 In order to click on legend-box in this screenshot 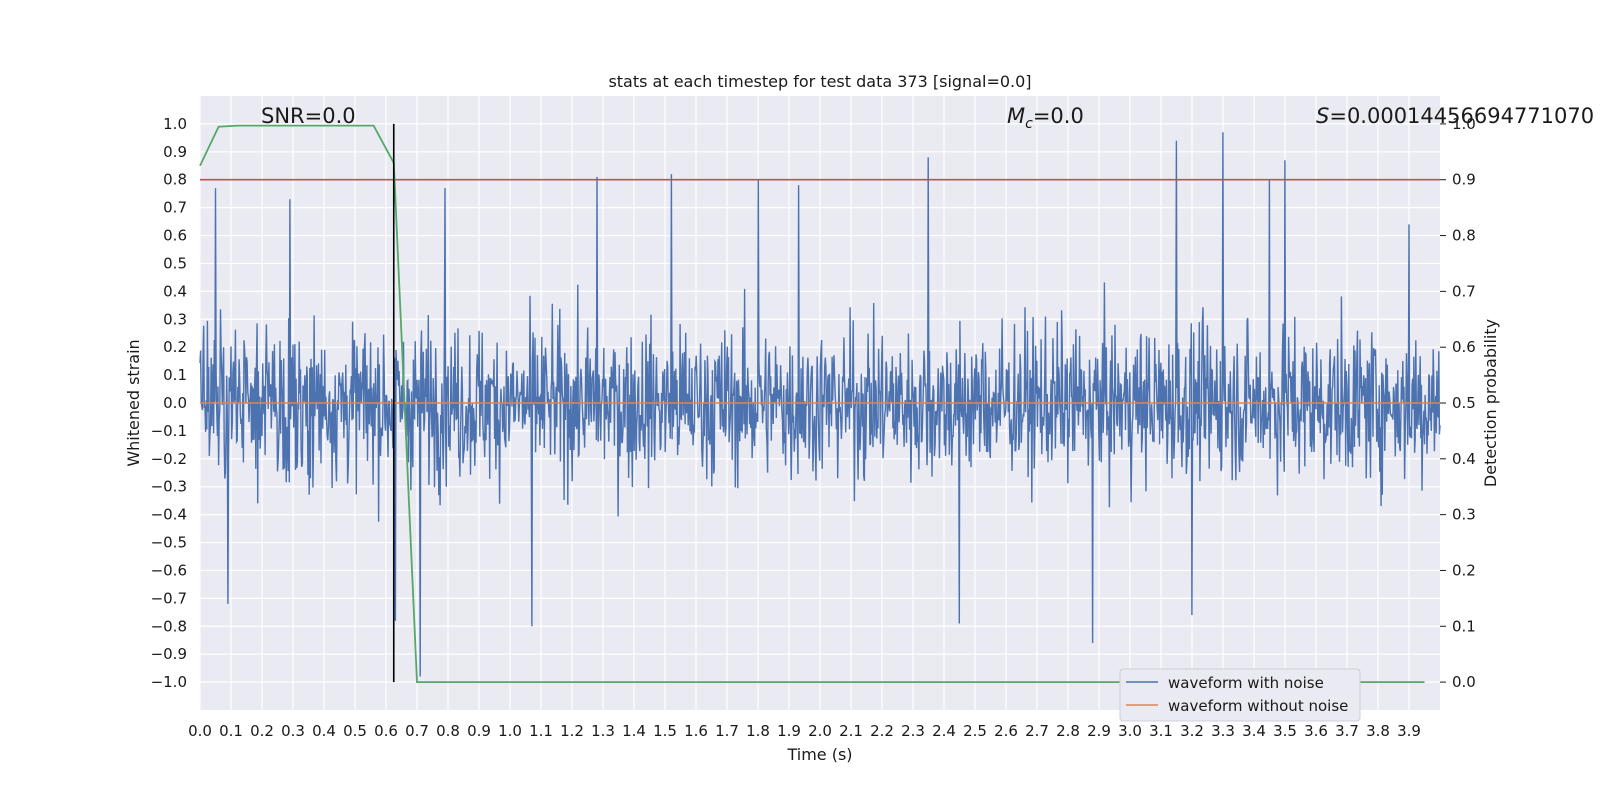, I will do `click(1240, 695)`.